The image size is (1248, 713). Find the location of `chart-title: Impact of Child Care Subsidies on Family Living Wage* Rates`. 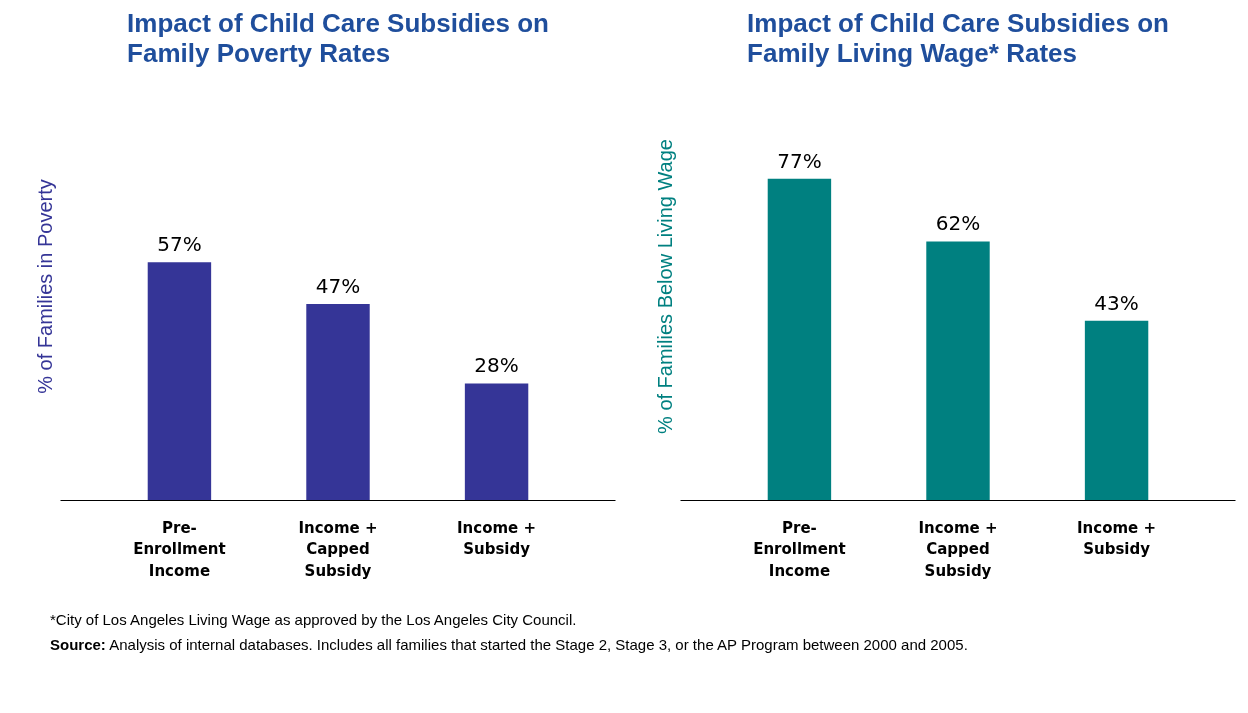

chart-title: Impact of Child Care Subsidies on Family Living Wage* Rates is located at coordinates (958, 37).